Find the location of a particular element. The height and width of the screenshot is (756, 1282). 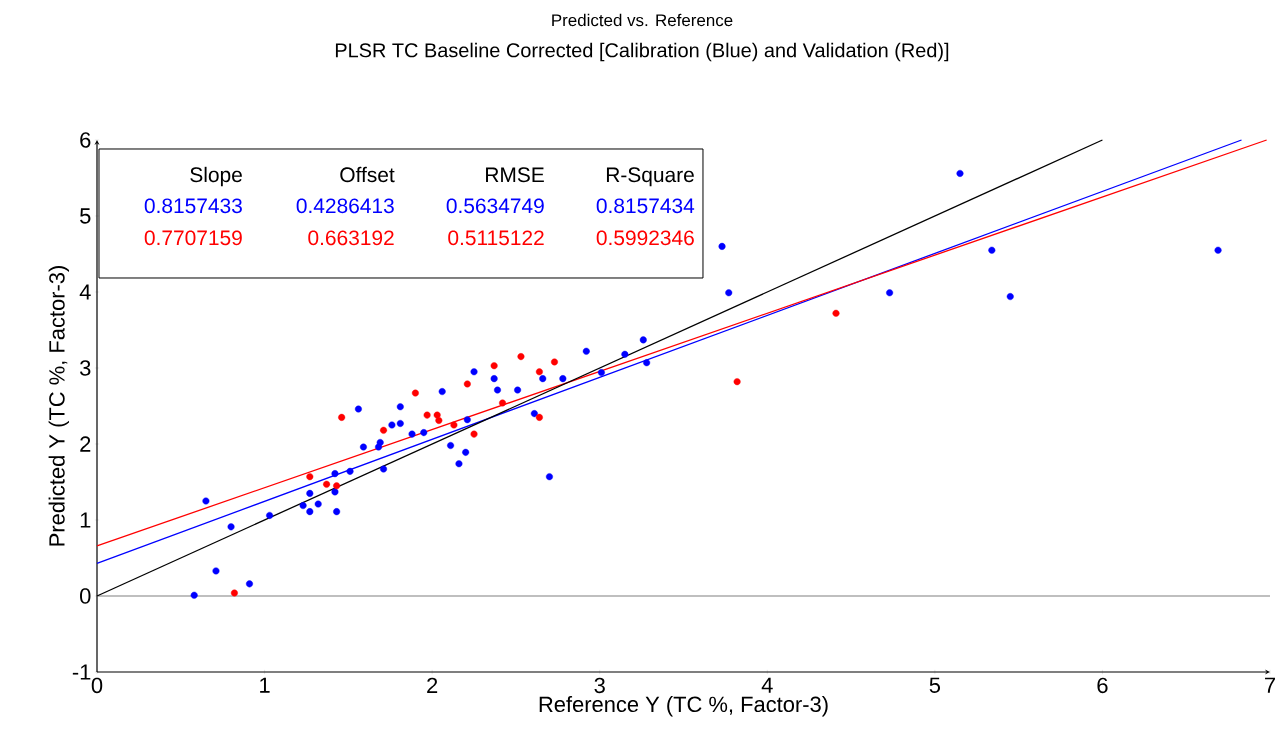

y-axis-title: Predicted Y (TC %, Factor-3) is located at coordinates (59, 406).